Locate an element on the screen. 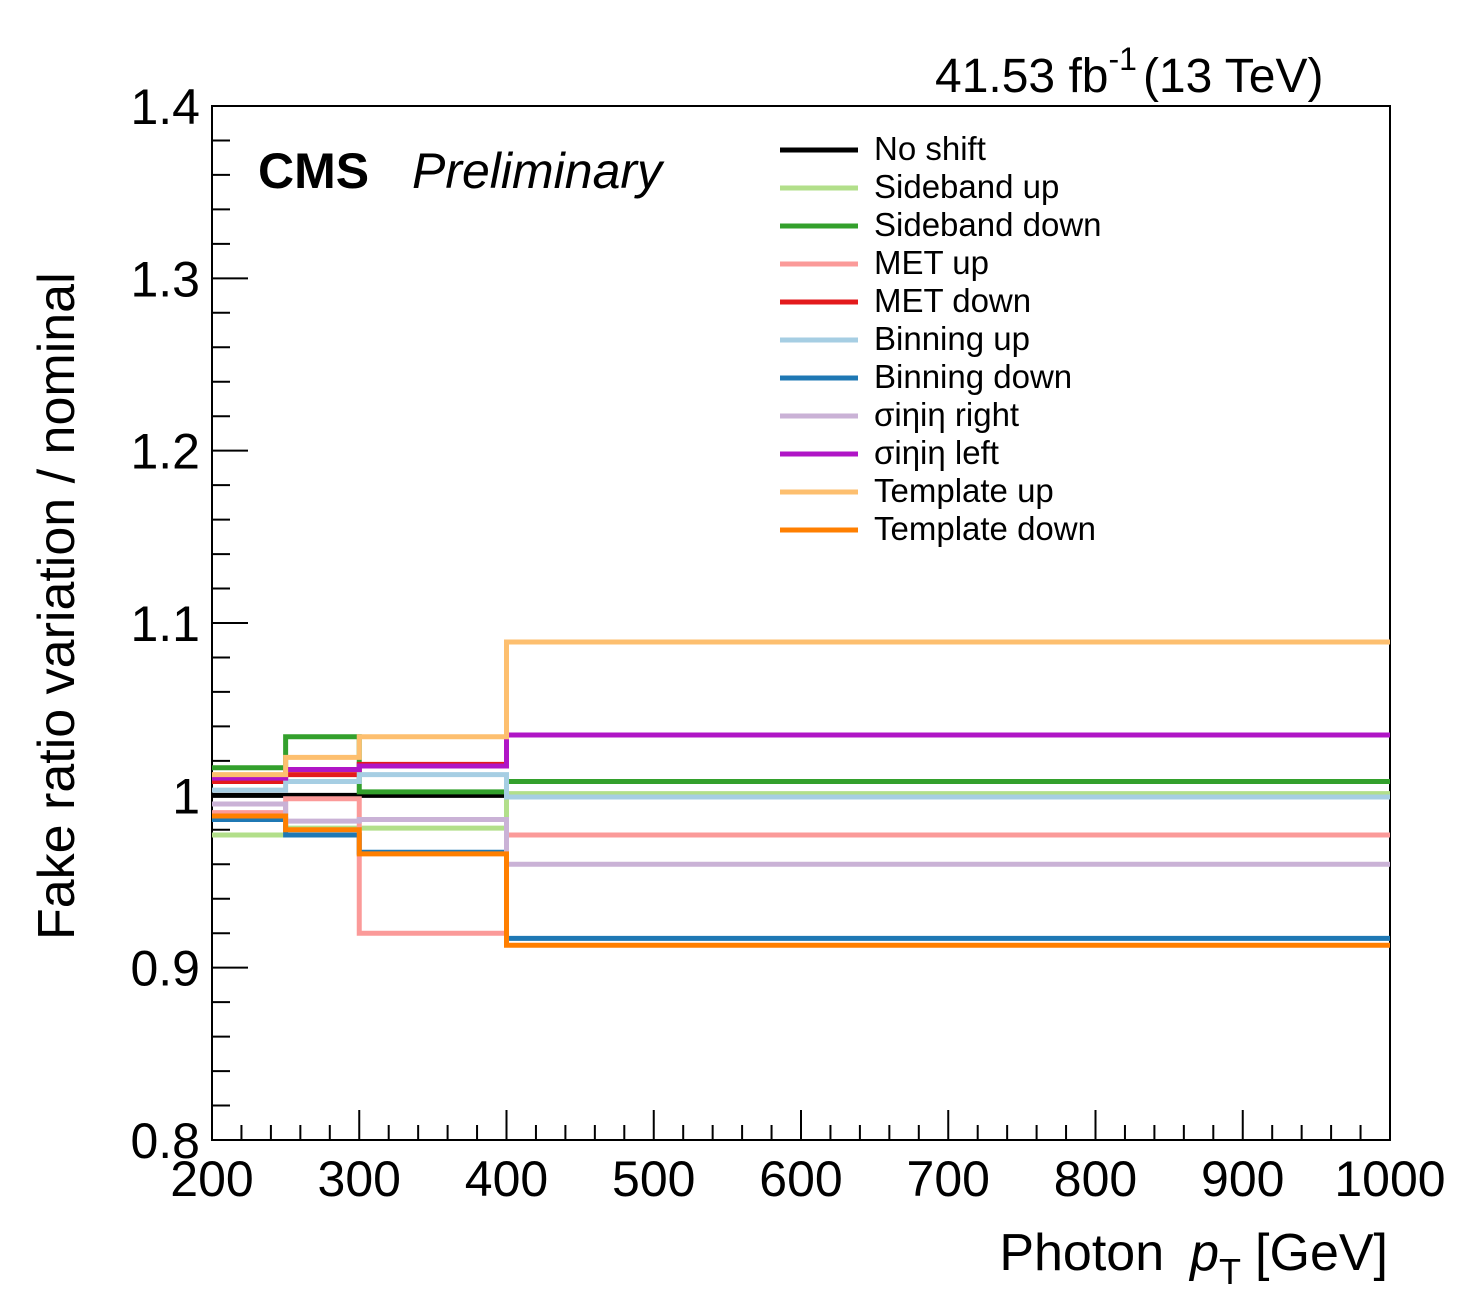  x-axis-title-sub: T is located at coordinates (1230, 1271).